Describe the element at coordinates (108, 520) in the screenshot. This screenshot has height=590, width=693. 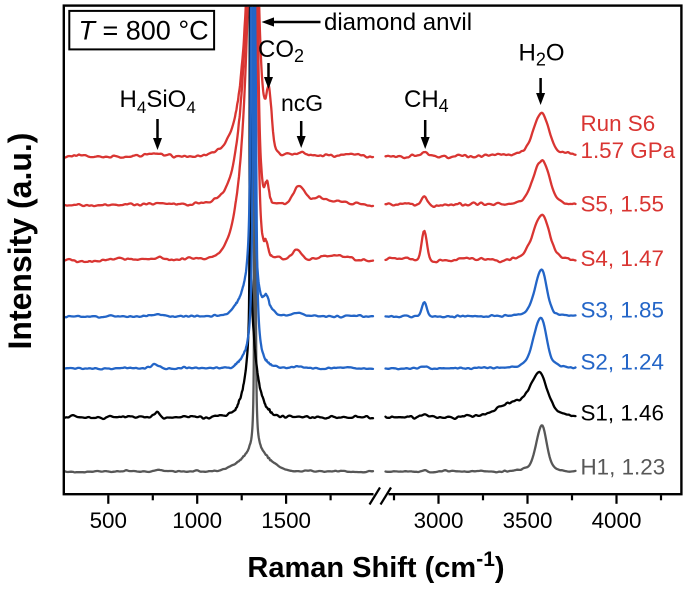
I see `svg-text: 500` at that location.